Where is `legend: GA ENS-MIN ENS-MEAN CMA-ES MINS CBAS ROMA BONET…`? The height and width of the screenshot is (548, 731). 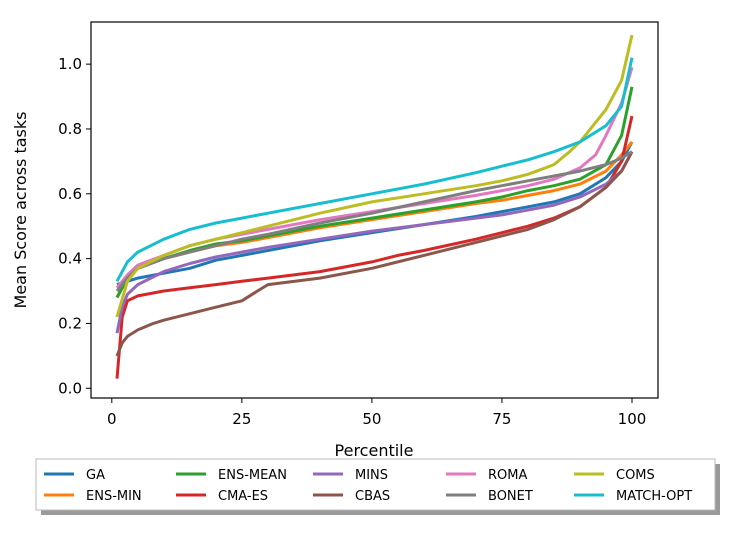 legend: GA ENS-MIN ENS-MEAN CMA-ES MINS CBAS ROMA BONET… is located at coordinates (377, 486).